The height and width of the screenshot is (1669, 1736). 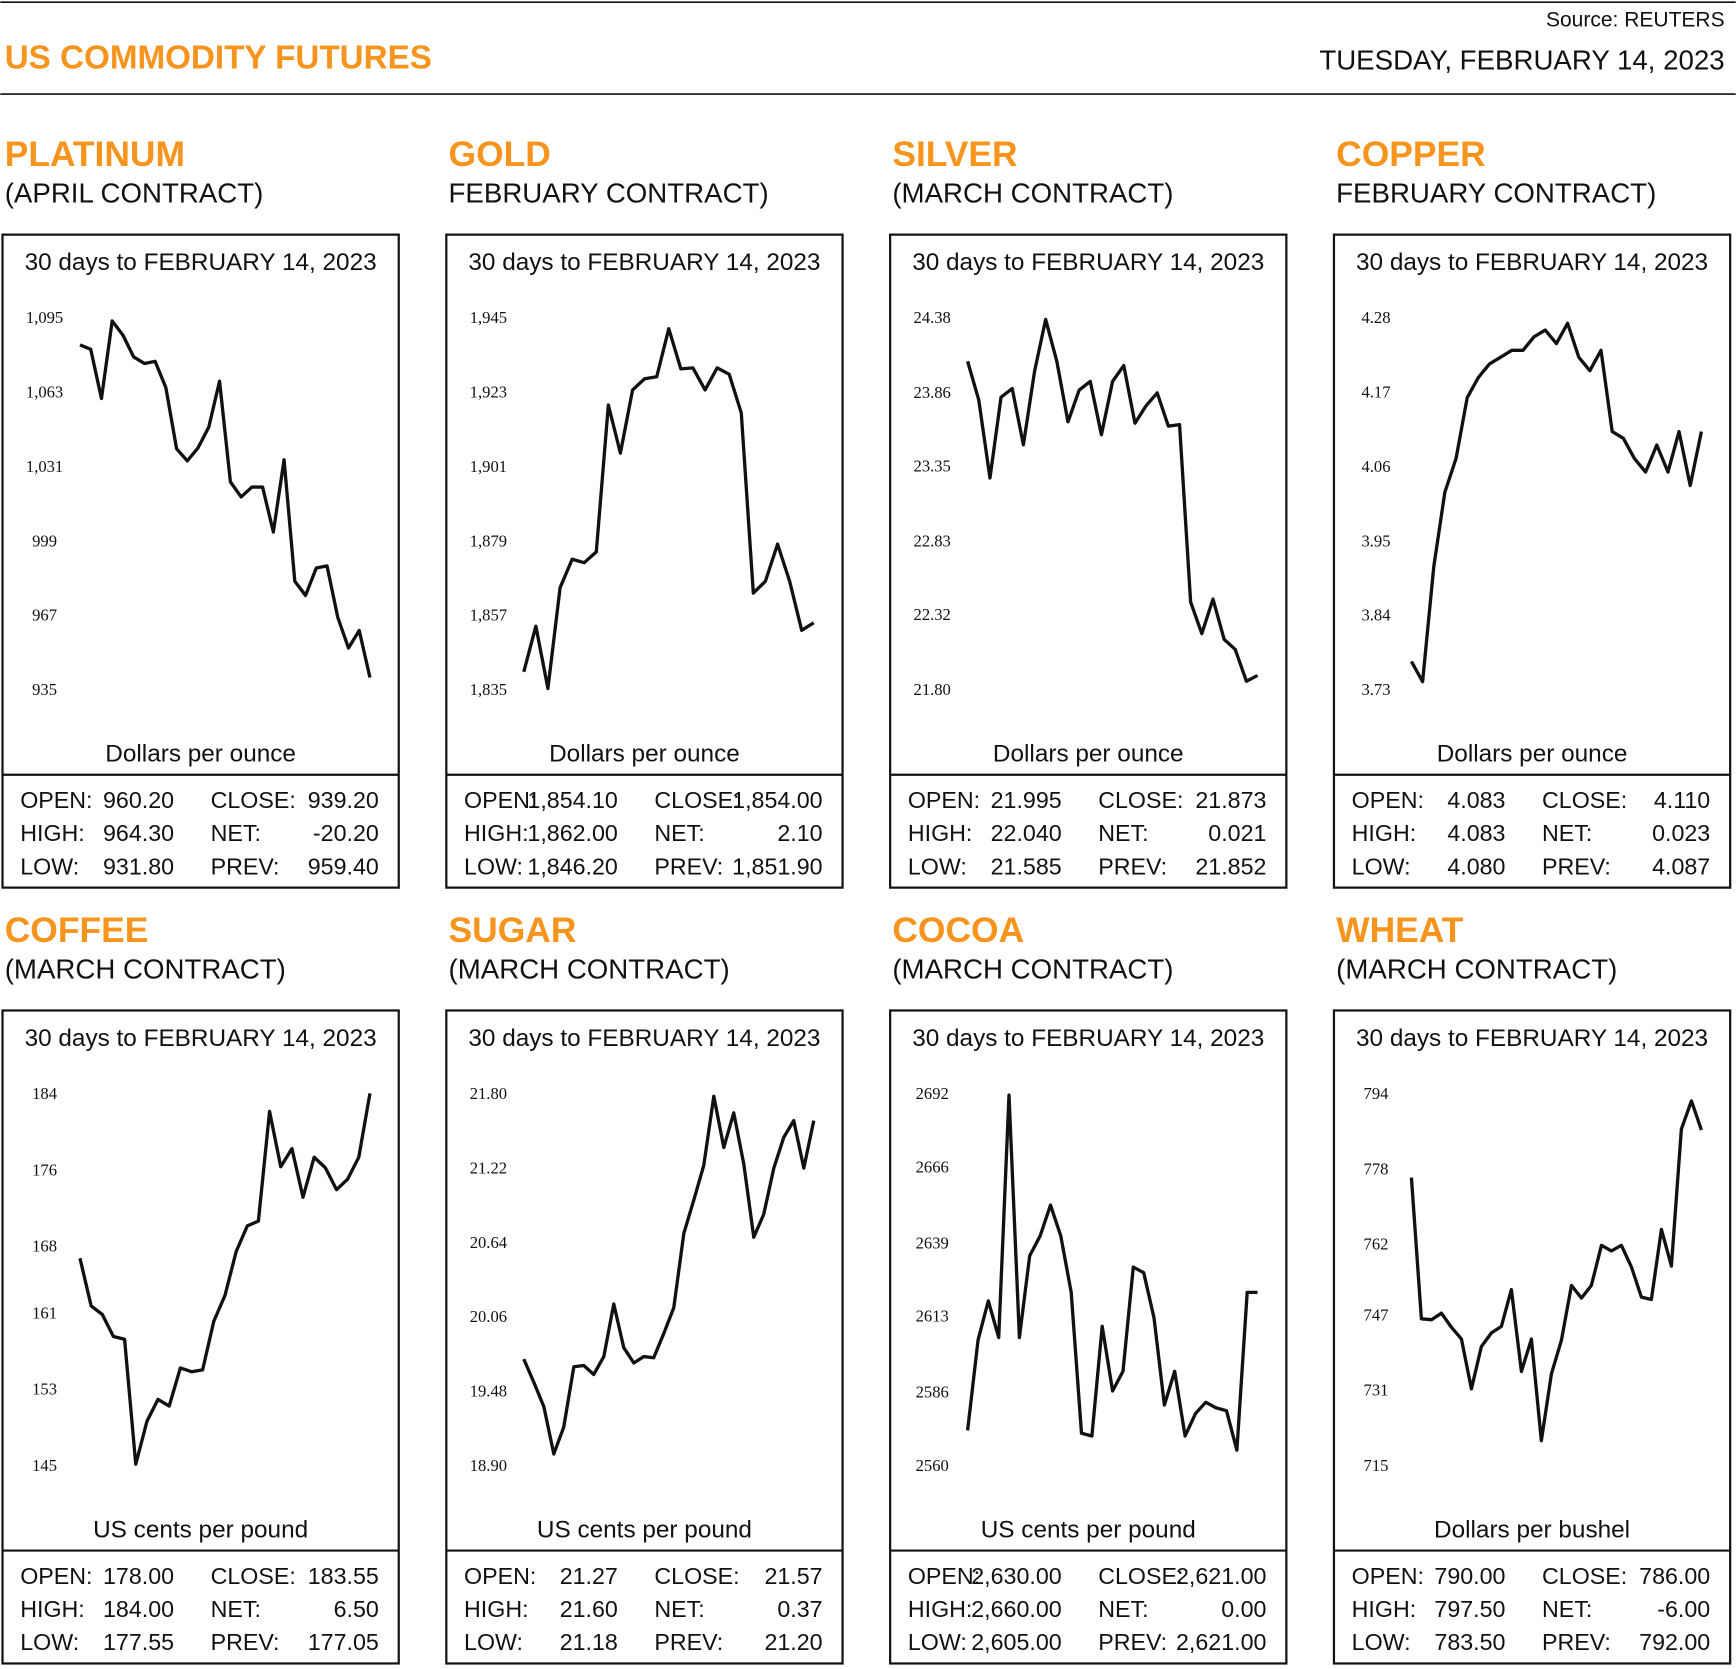 I want to click on commodity-title: SILVER, so click(x=954, y=154).